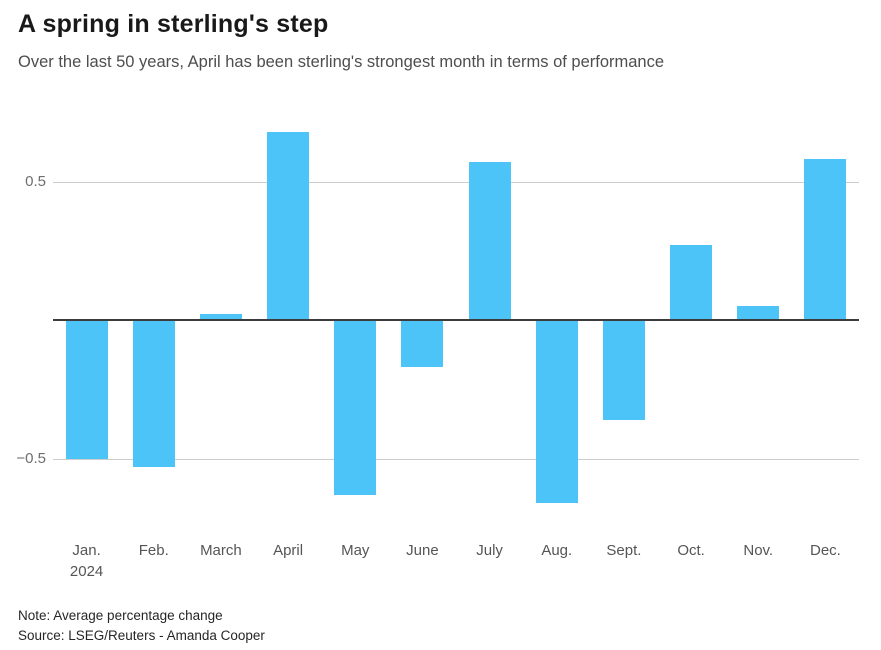 This screenshot has height=650, width=881. What do you see at coordinates (489, 550) in the screenshot?
I see `x-tick-label: July` at bounding box center [489, 550].